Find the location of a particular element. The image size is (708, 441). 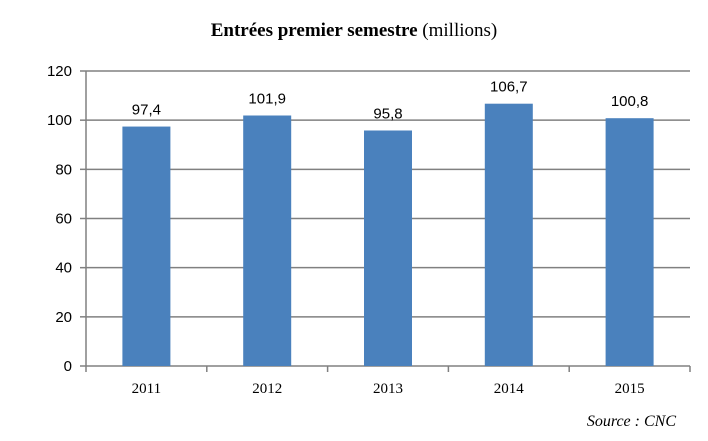

bar-2012 is located at coordinates (267, 240).